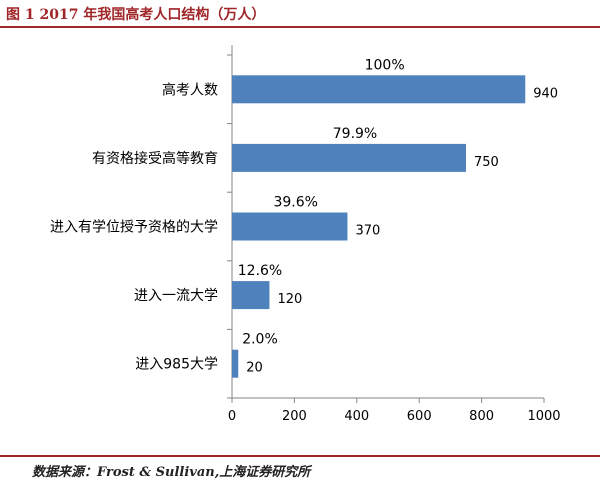 The width and height of the screenshot is (600, 487). I want to click on x-tick-label: 200, so click(294, 416).